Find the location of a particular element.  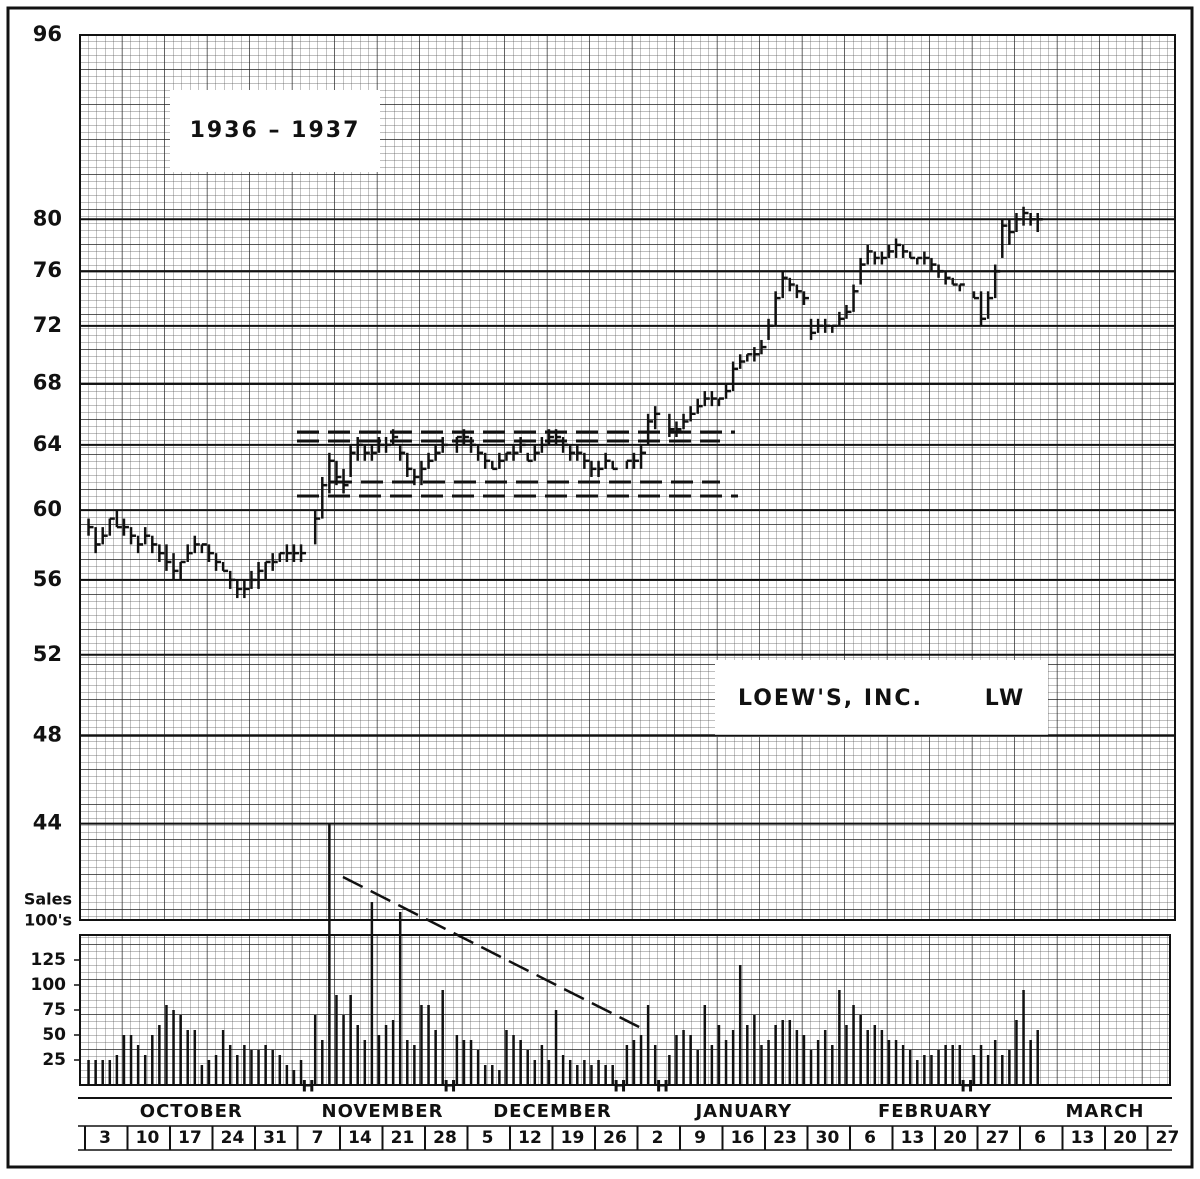

y-tick-label: 96 is located at coordinates (47, 34).